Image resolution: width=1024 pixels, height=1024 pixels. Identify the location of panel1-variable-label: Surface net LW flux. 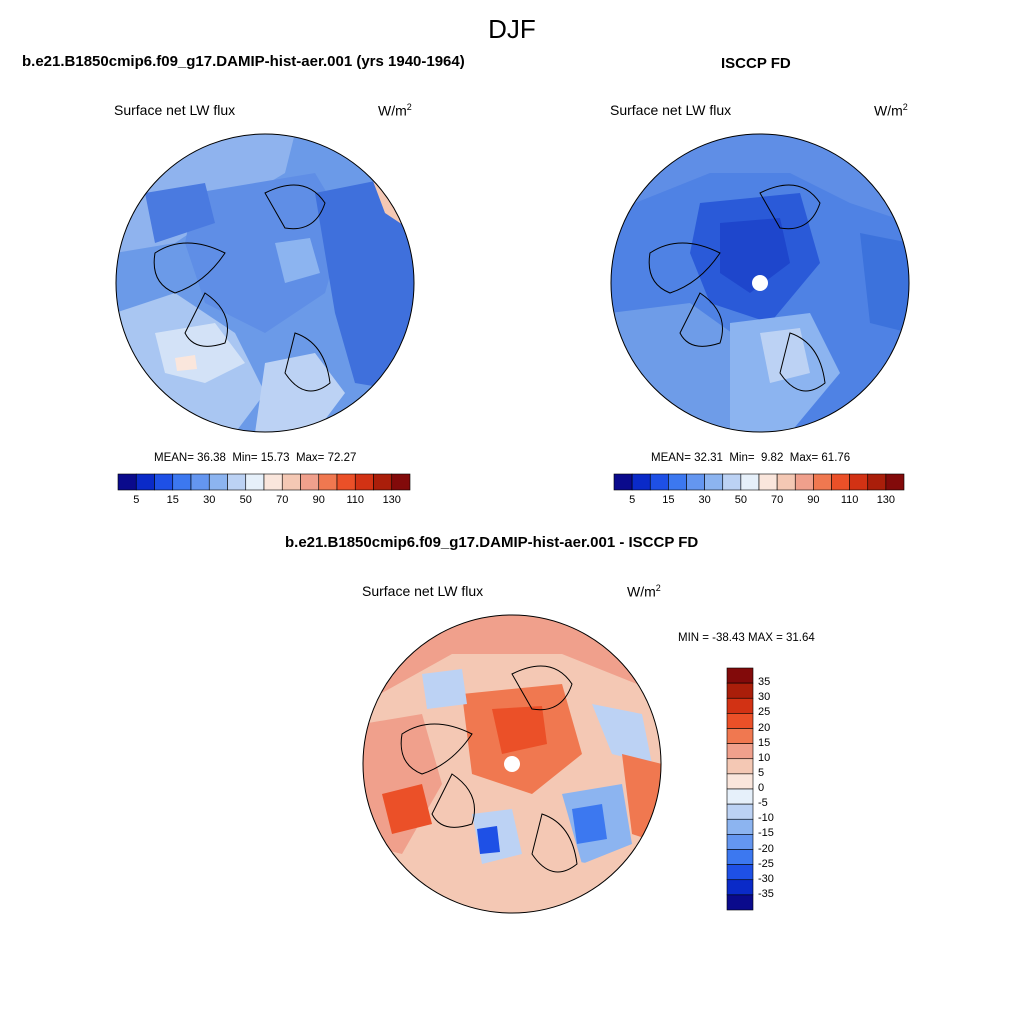
(175, 110).